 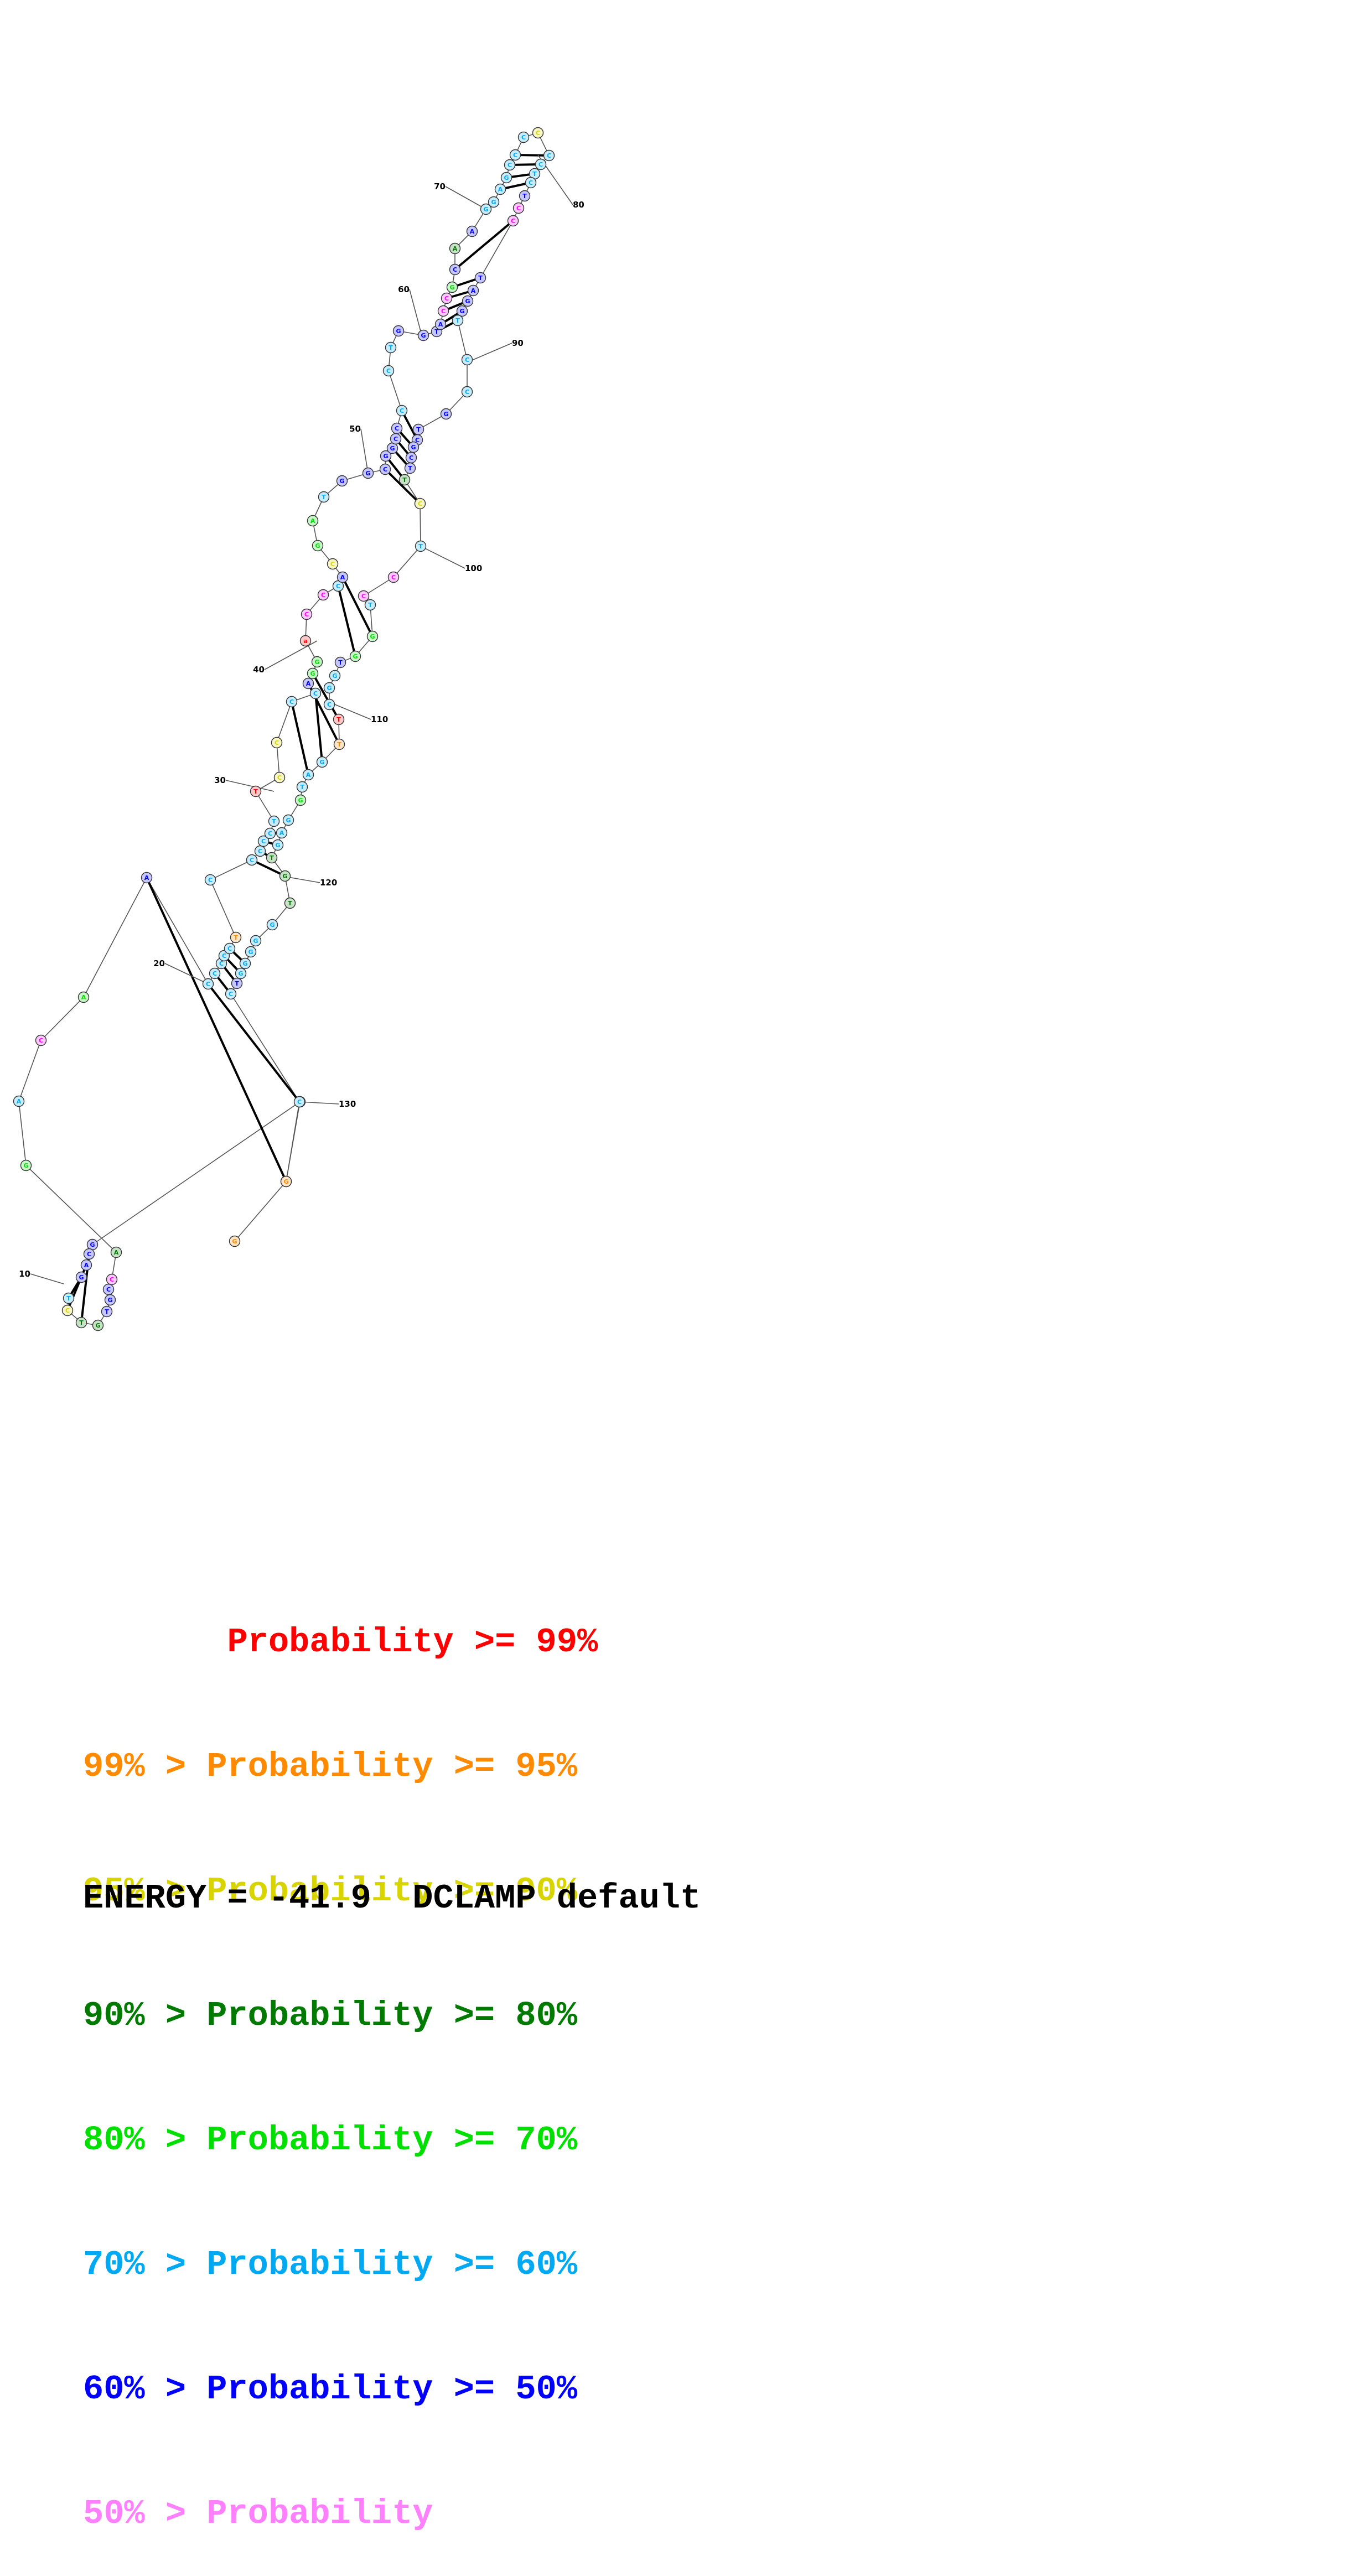 What do you see at coordinates (259, 670) in the screenshot?
I see `position-label: 40` at bounding box center [259, 670].